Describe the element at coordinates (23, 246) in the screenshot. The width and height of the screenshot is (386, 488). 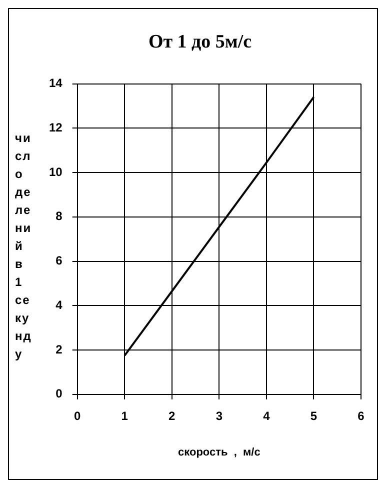
I see `text: число делений в 1 секунду` at that location.